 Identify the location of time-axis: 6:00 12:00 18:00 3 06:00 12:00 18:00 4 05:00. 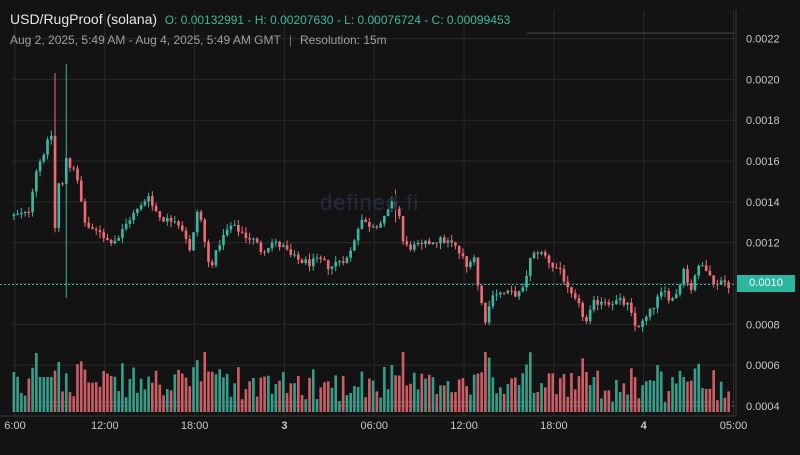
(373, 423).